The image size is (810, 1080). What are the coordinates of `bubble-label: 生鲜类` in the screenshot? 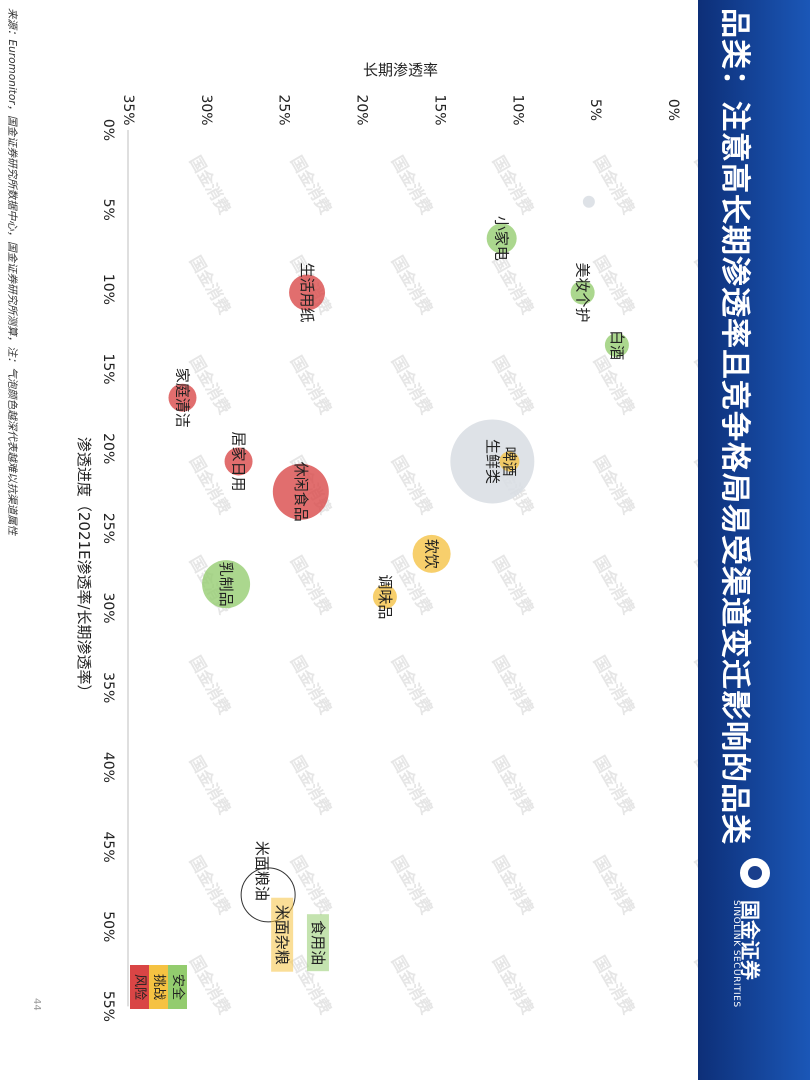 It's located at (492, 461).